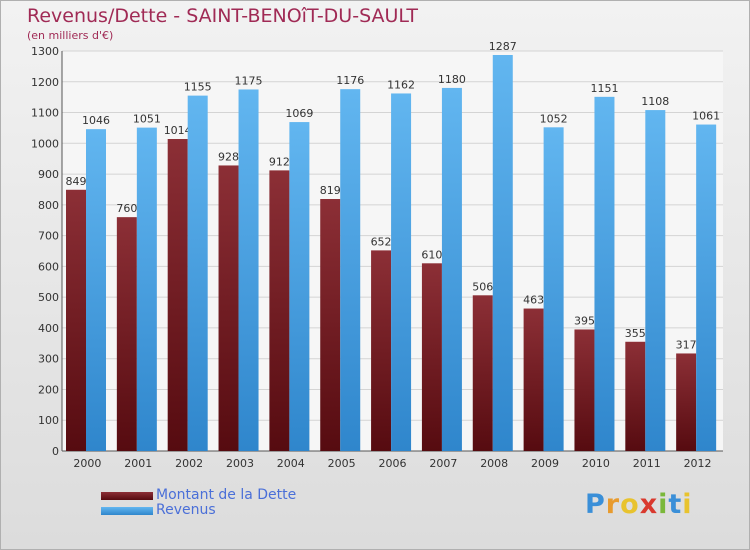 This screenshot has height=550, width=750. I want to click on bar-dette-2004, so click(279, 310).